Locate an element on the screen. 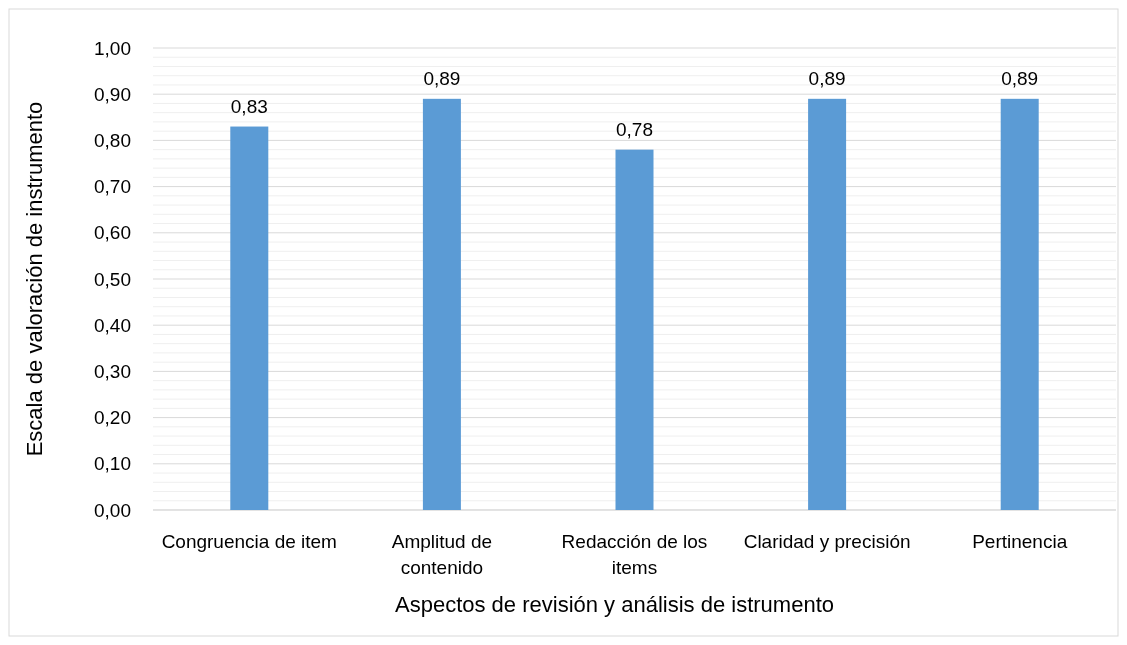 This screenshot has height=645, width=1127. y-tick-label: 0,50 is located at coordinates (112, 279).